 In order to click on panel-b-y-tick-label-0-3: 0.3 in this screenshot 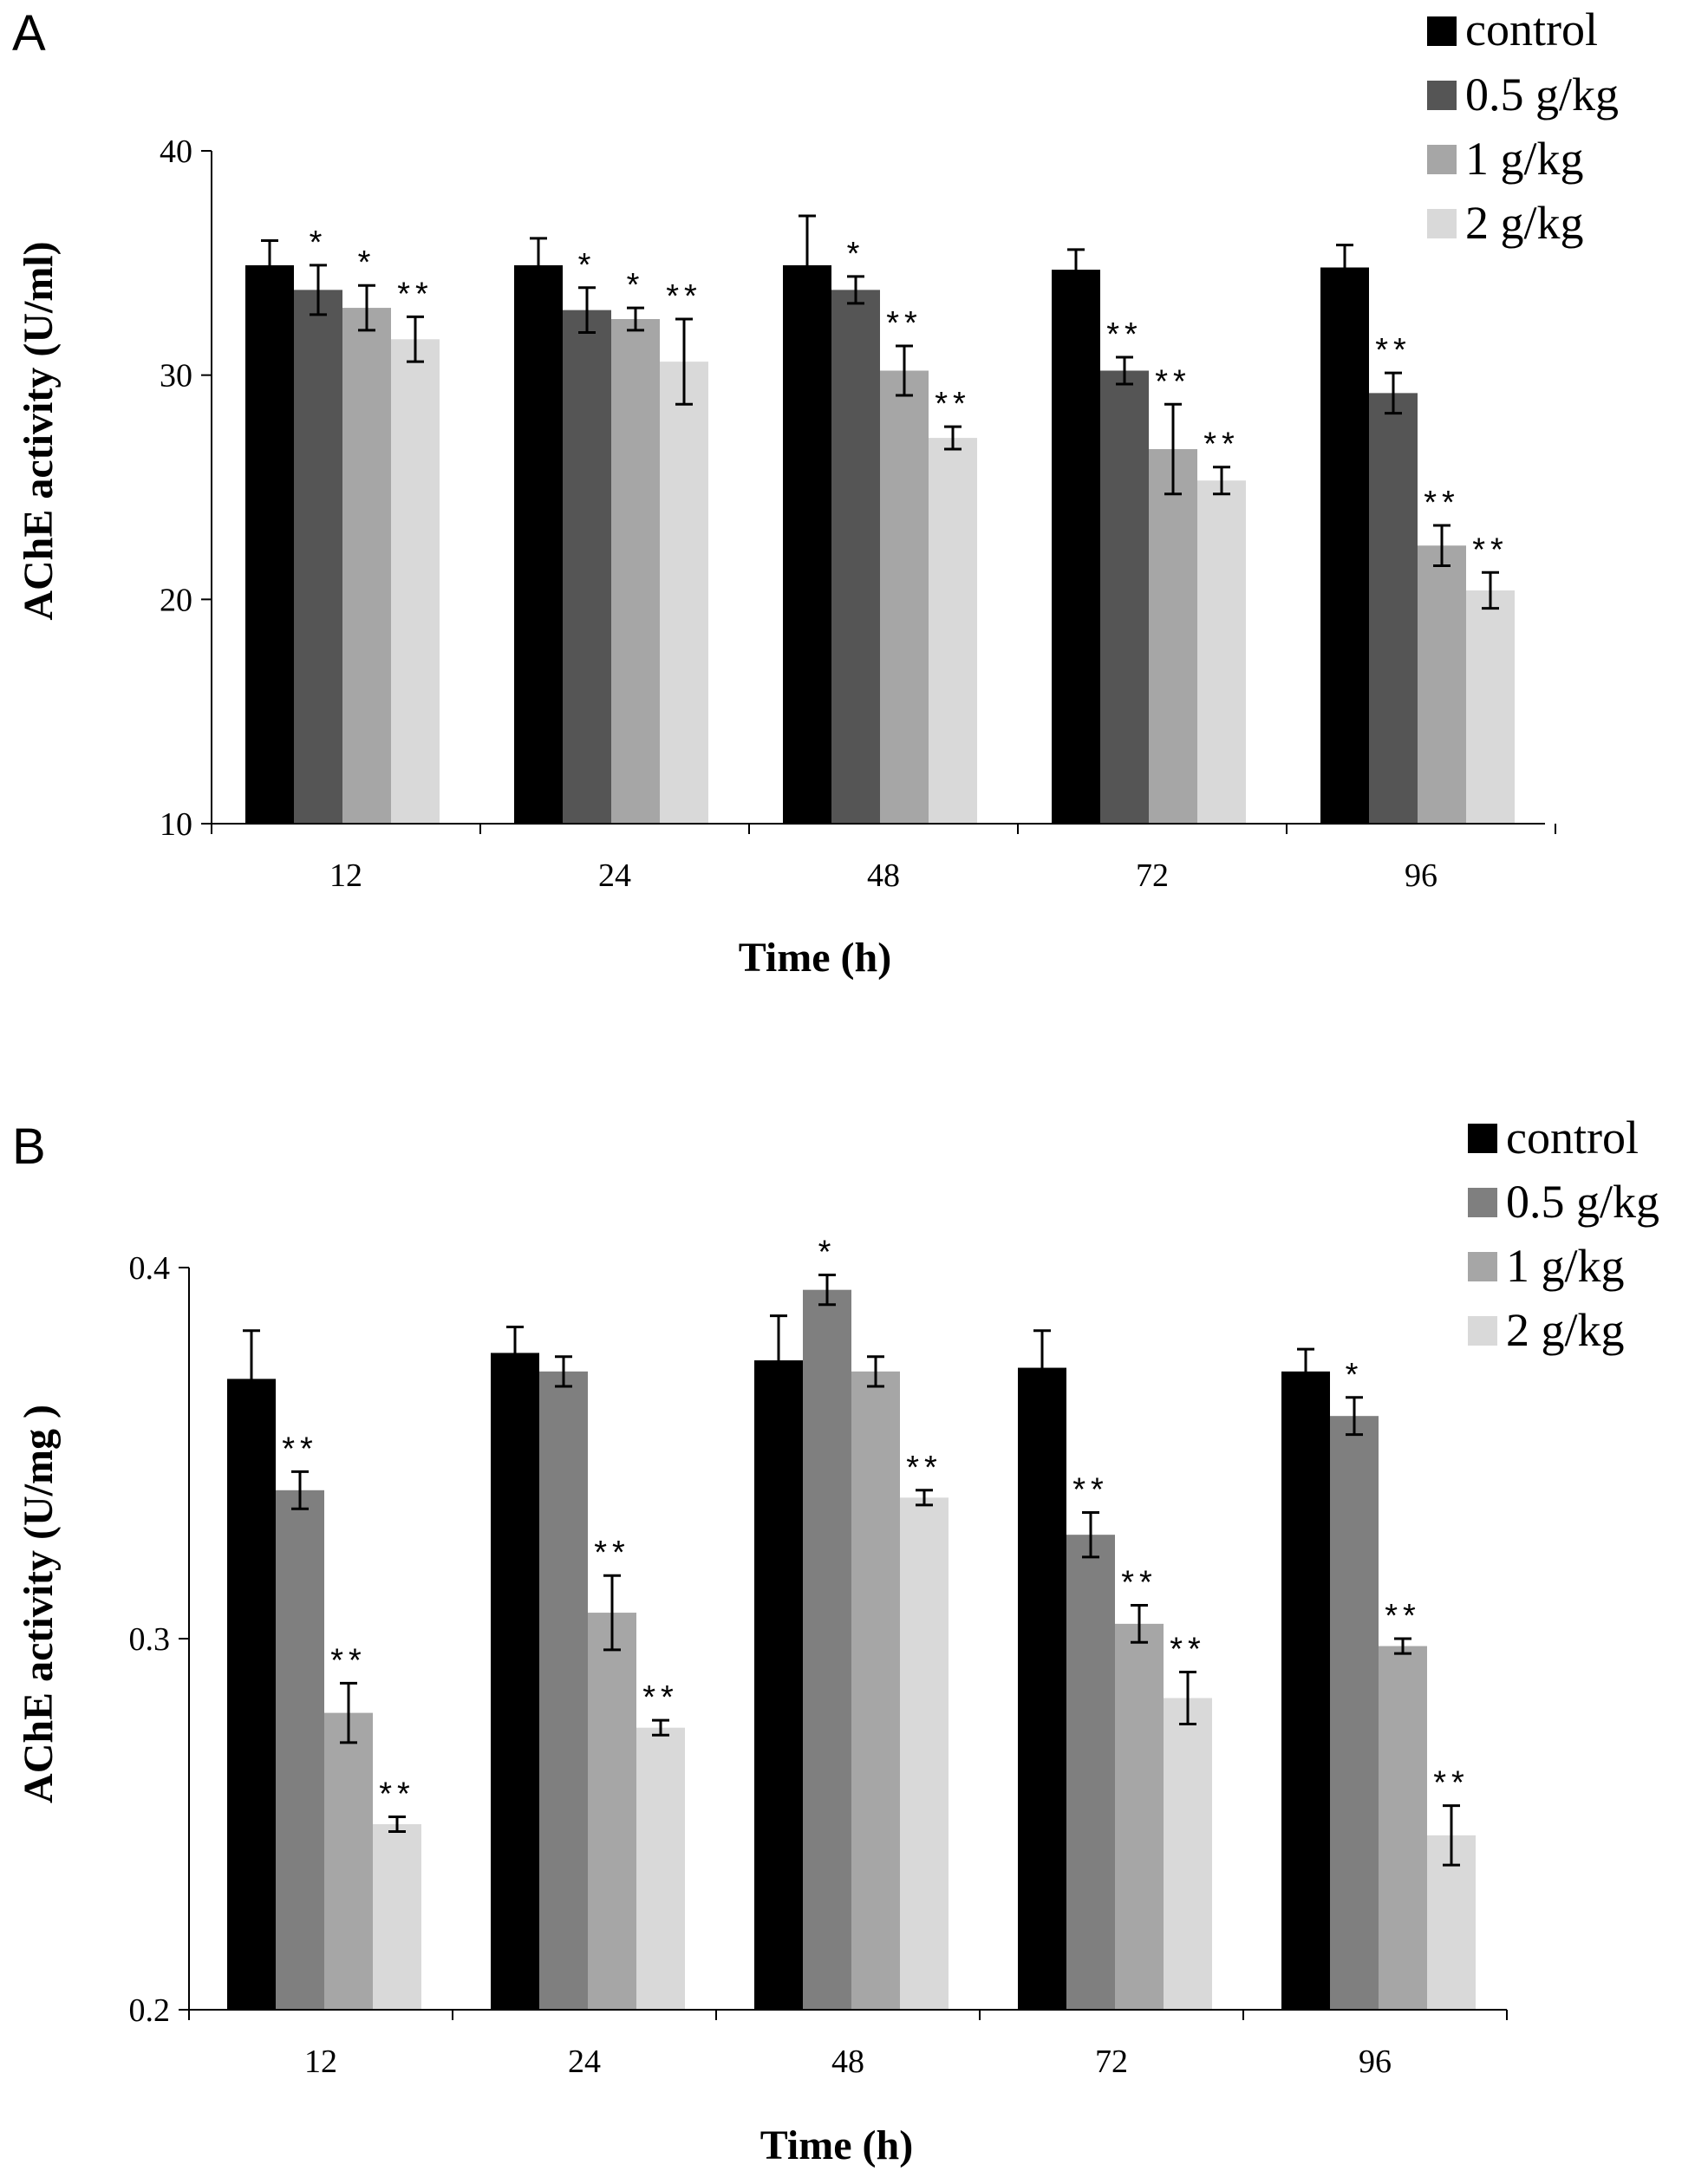, I will do `click(150, 1639)`.